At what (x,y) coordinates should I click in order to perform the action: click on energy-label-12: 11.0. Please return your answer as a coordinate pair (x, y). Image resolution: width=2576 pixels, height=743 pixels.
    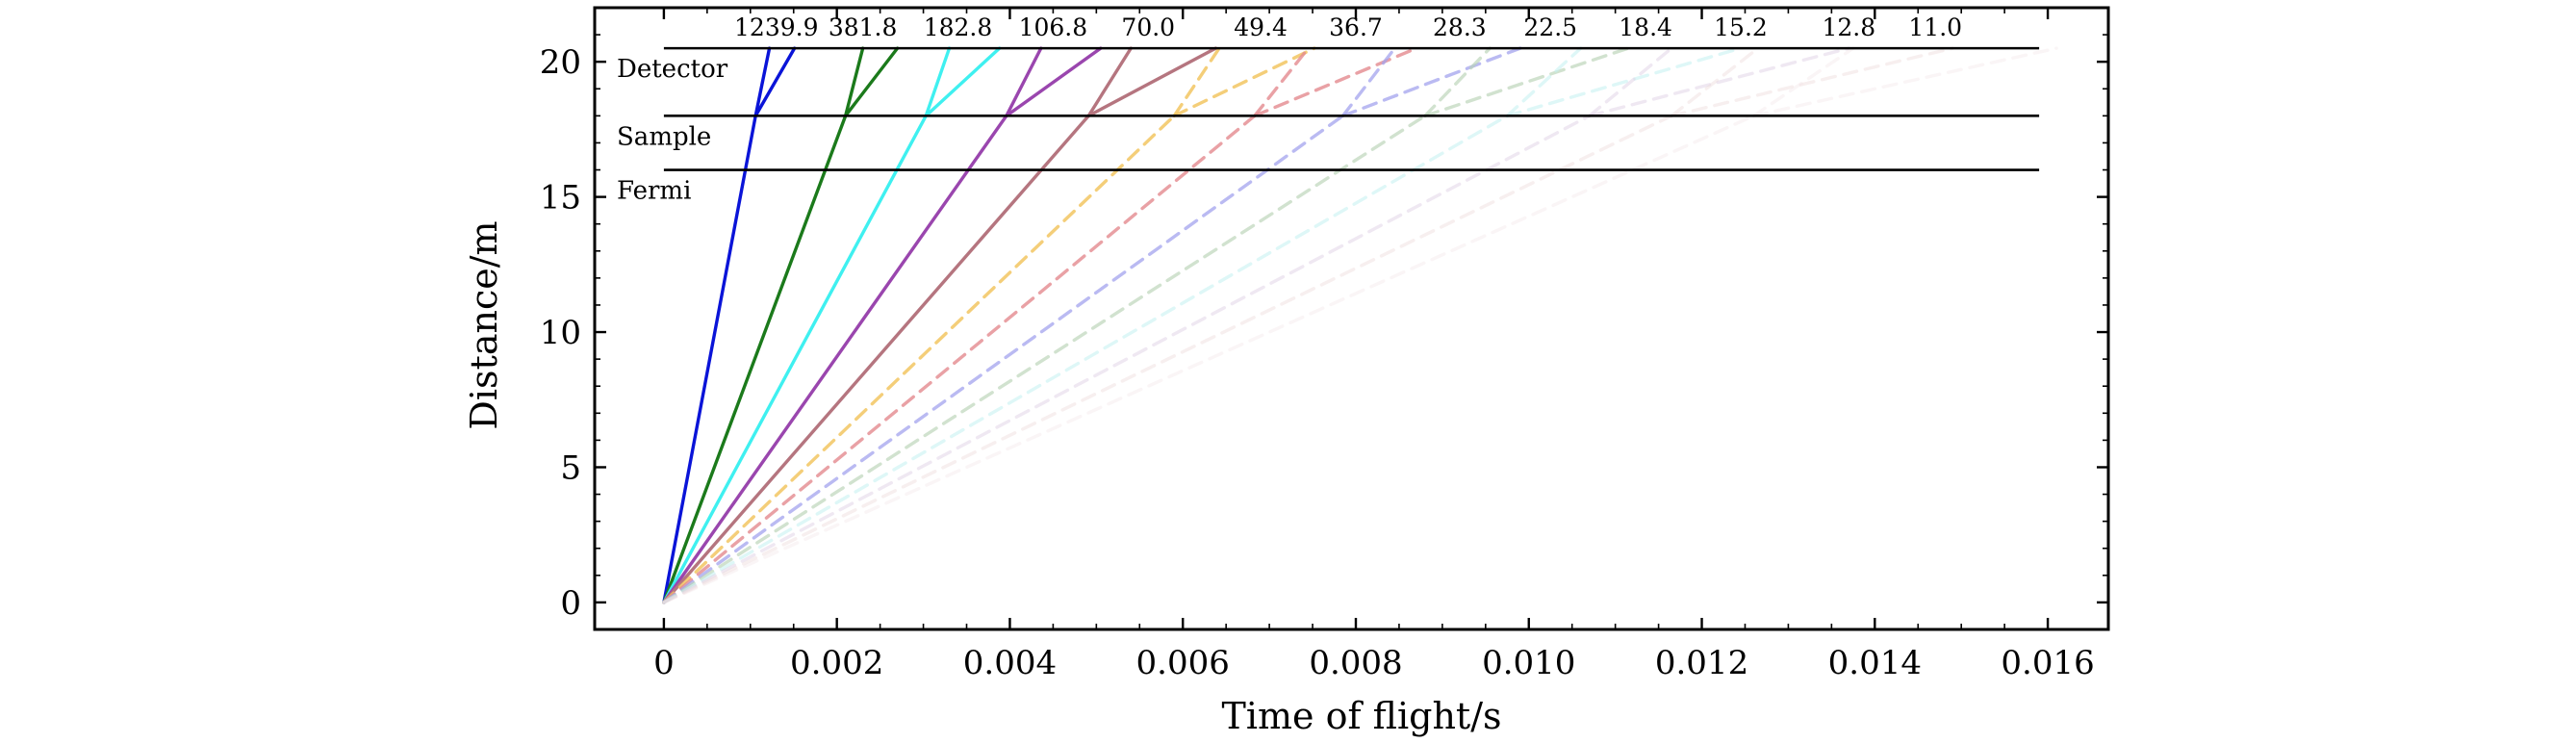
    Looking at the image, I should click on (1935, 27).